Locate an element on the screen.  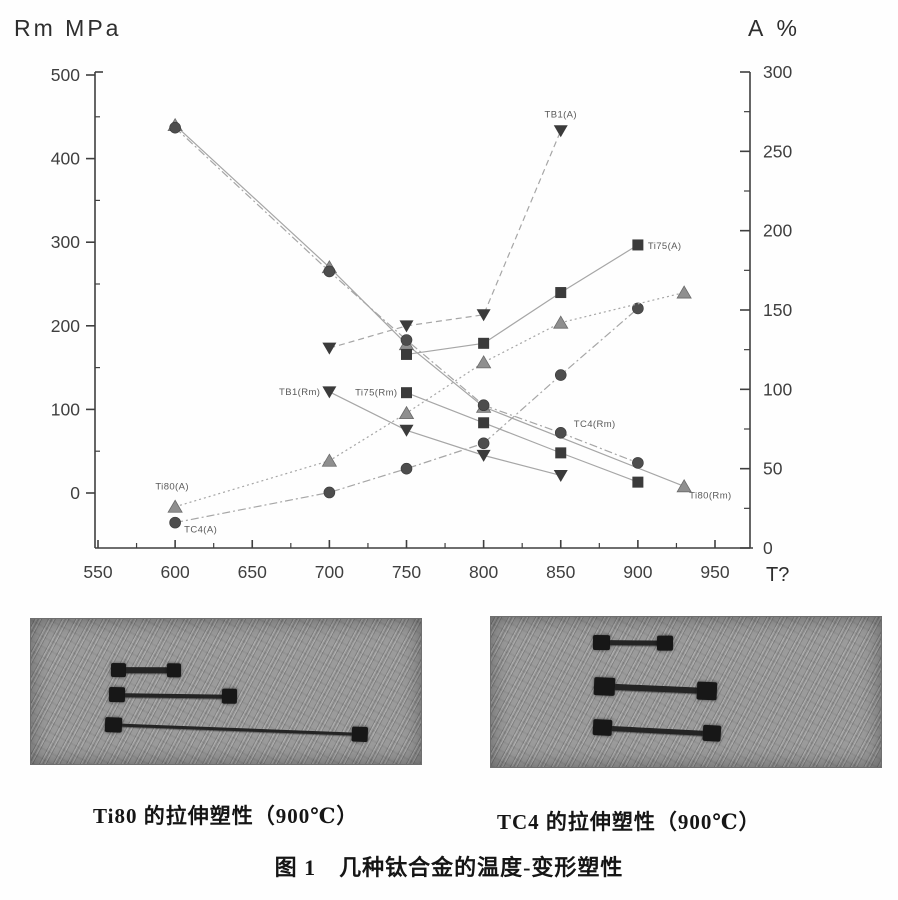
x-axis-title: T? is located at coordinates (777, 575).